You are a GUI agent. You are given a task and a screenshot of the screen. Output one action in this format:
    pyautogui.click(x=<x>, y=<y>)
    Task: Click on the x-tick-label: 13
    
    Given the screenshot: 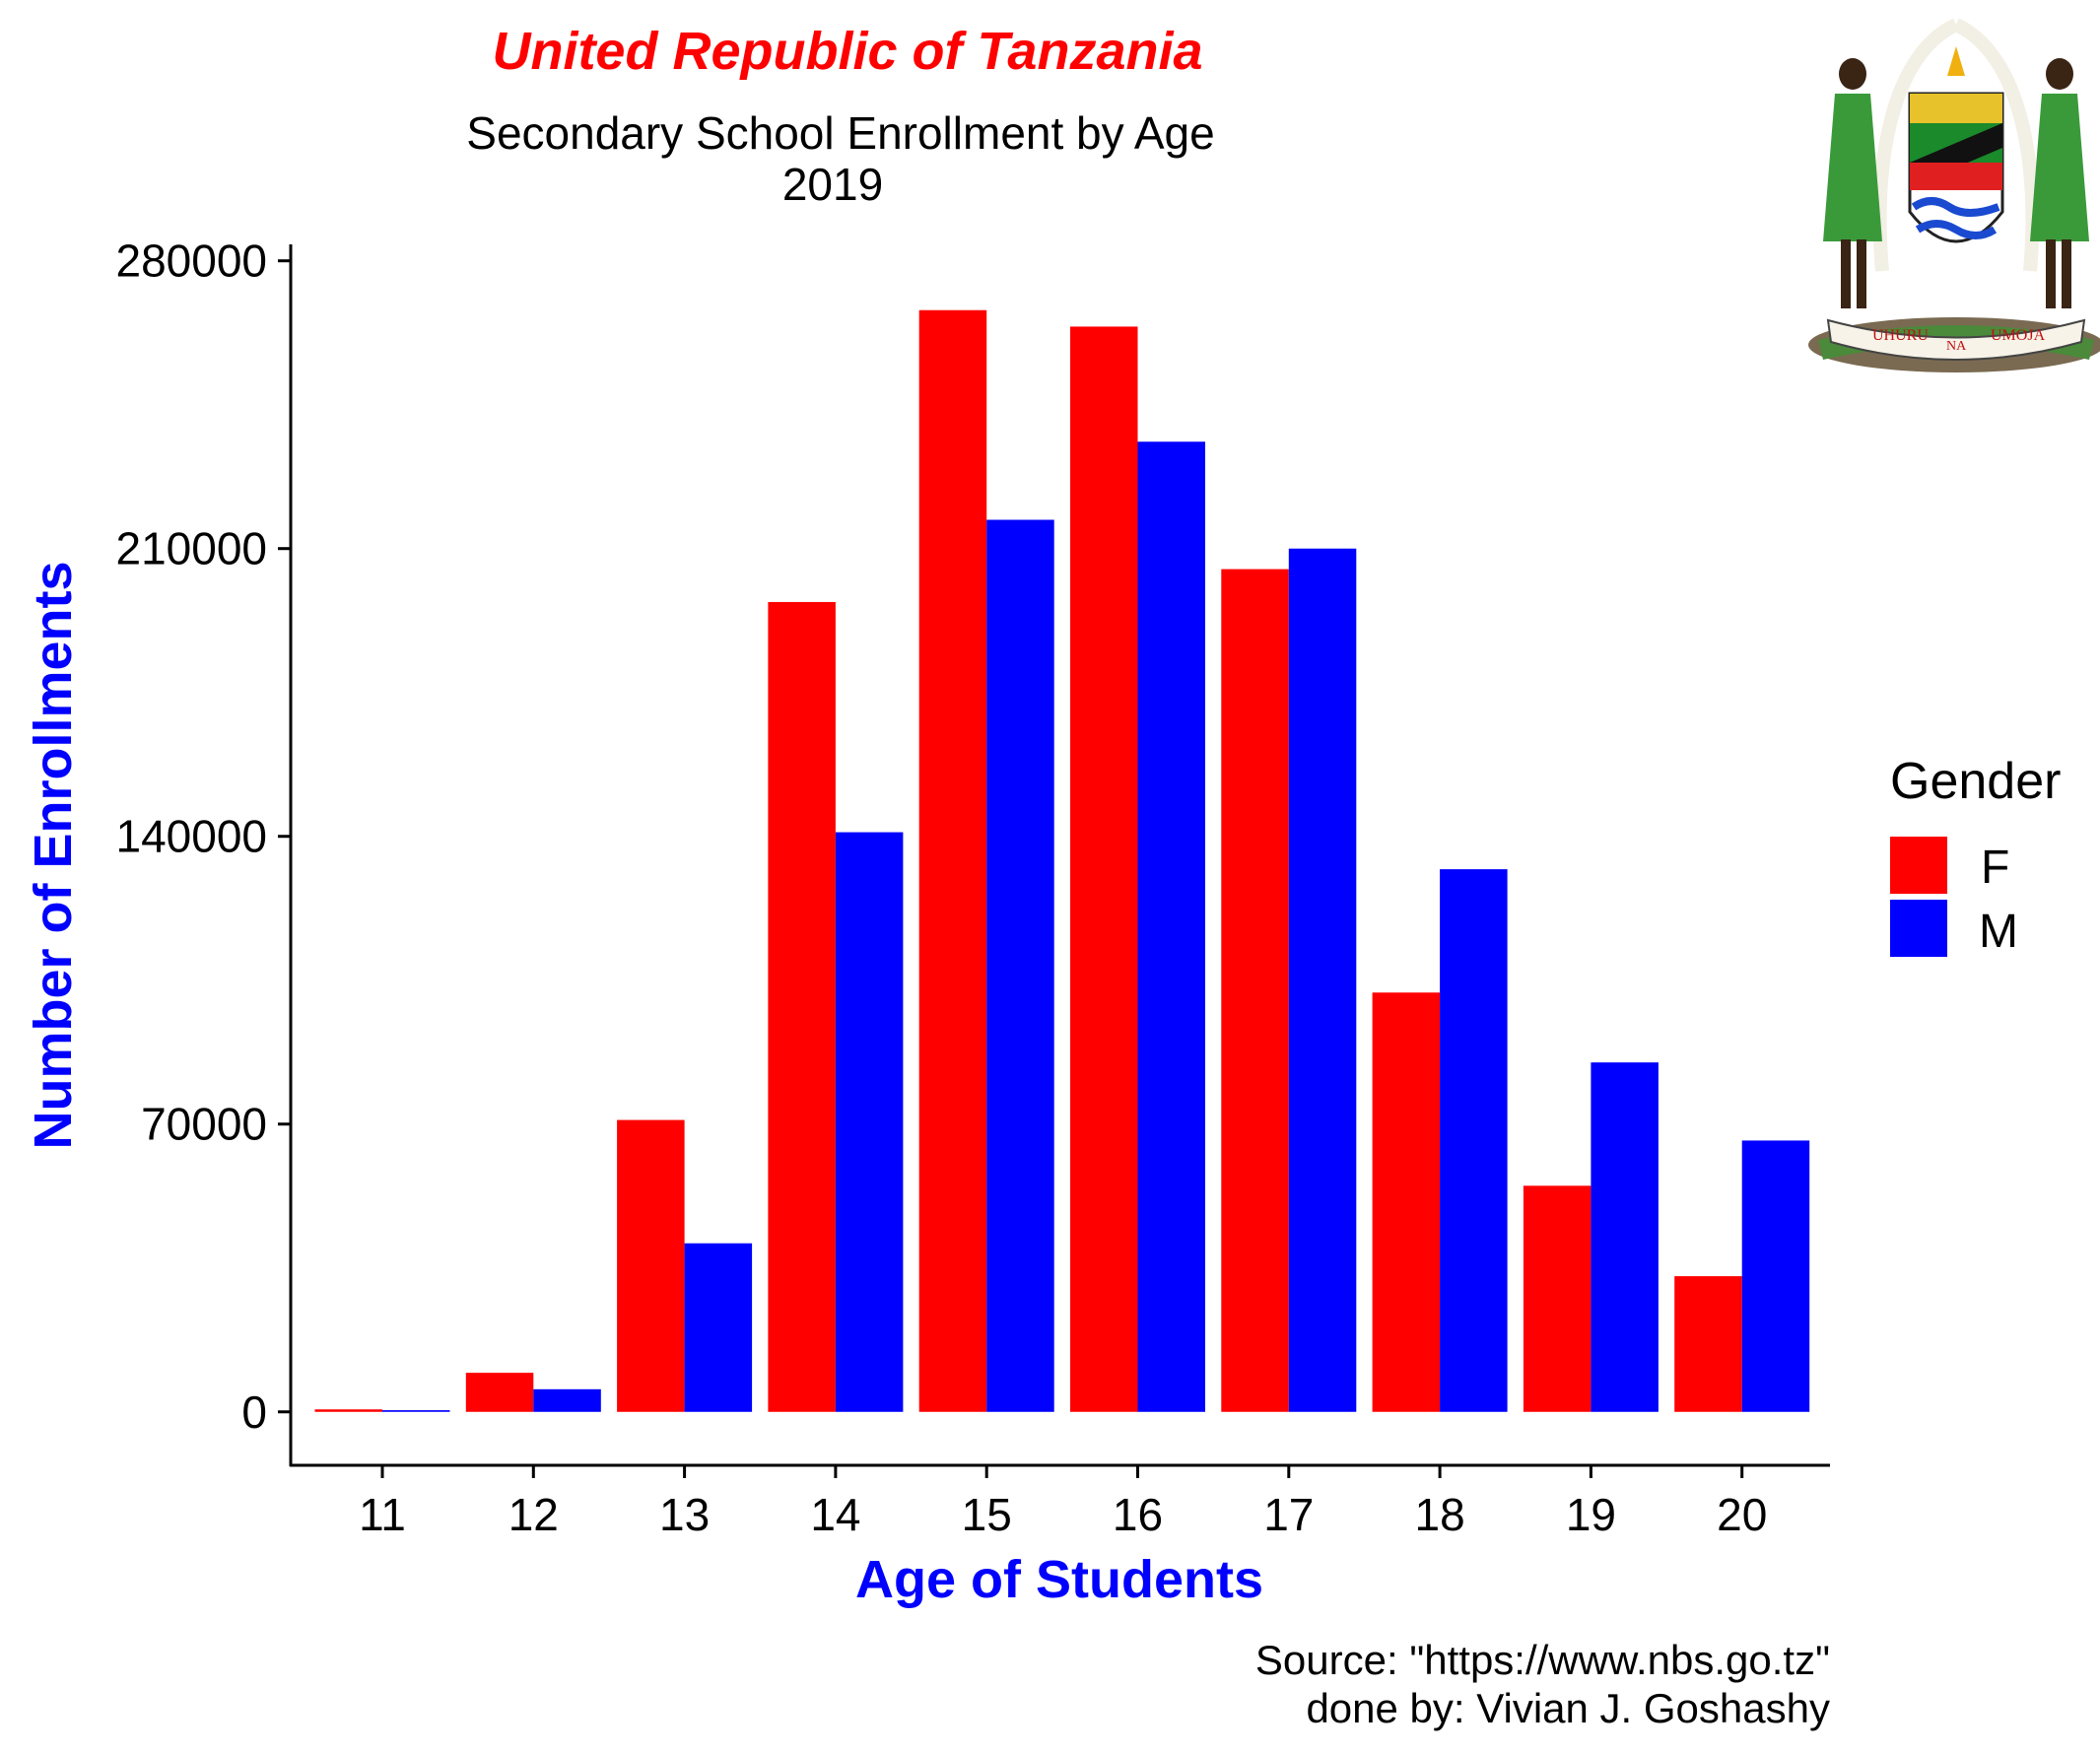 What is the action you would take?
    pyautogui.click(x=684, y=1514)
    